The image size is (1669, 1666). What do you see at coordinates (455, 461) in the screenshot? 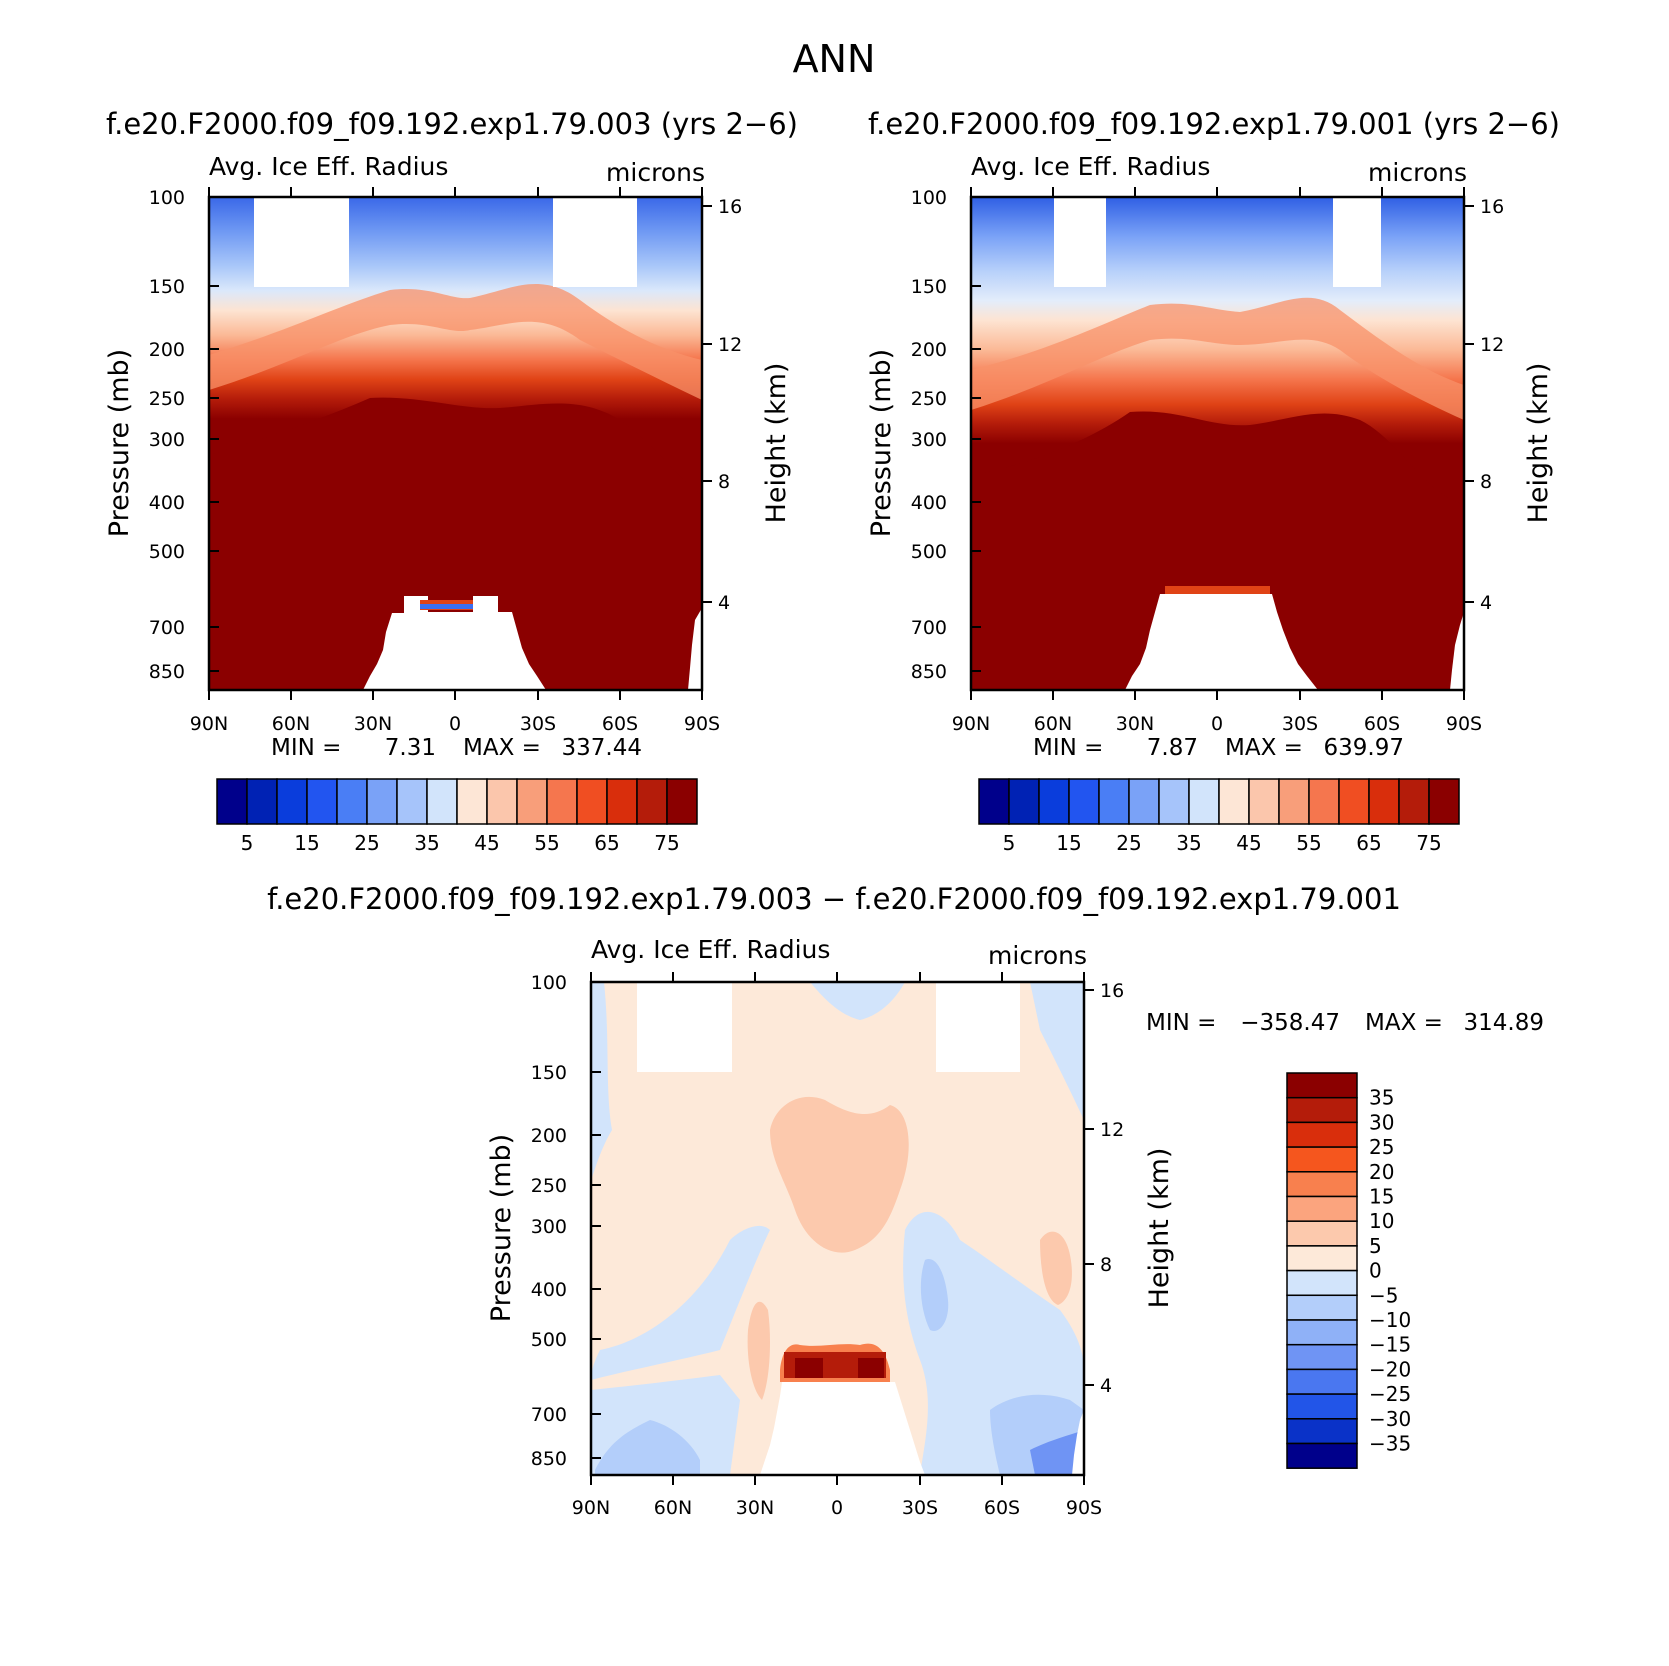
I see `panel-a-x-axis: 90N 60N 30N 0 30S 60S 90S` at bounding box center [455, 461].